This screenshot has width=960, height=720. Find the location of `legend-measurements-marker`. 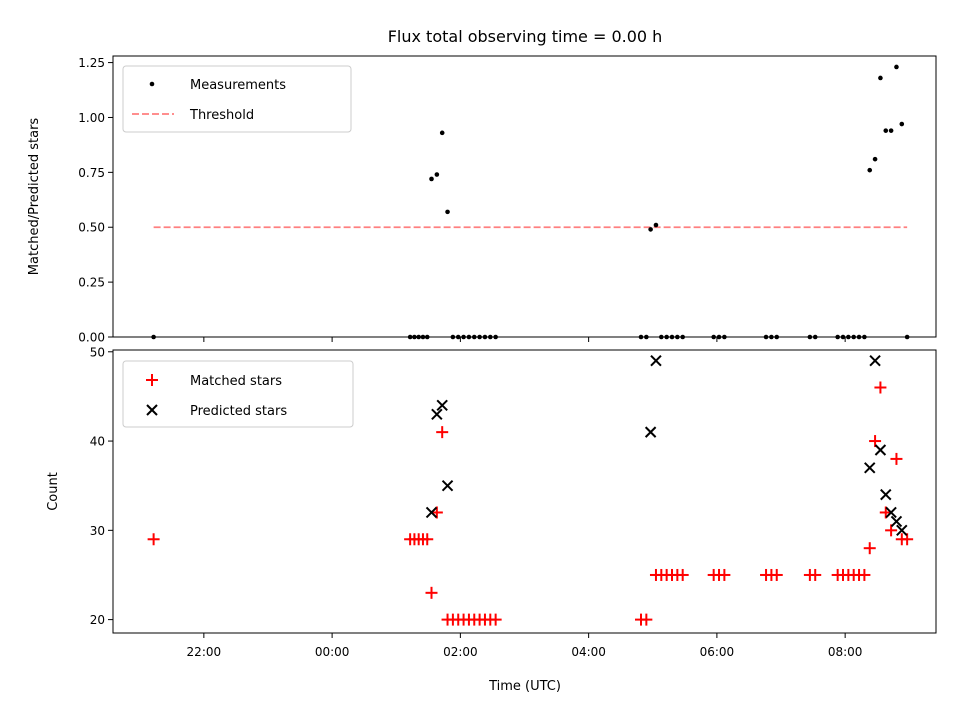

legend-measurements-marker is located at coordinates (152, 84).